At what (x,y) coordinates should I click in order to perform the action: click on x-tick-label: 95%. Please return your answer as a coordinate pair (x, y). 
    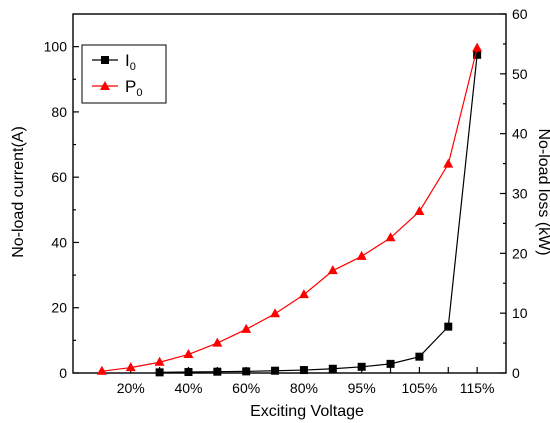
    Looking at the image, I should click on (362, 388).